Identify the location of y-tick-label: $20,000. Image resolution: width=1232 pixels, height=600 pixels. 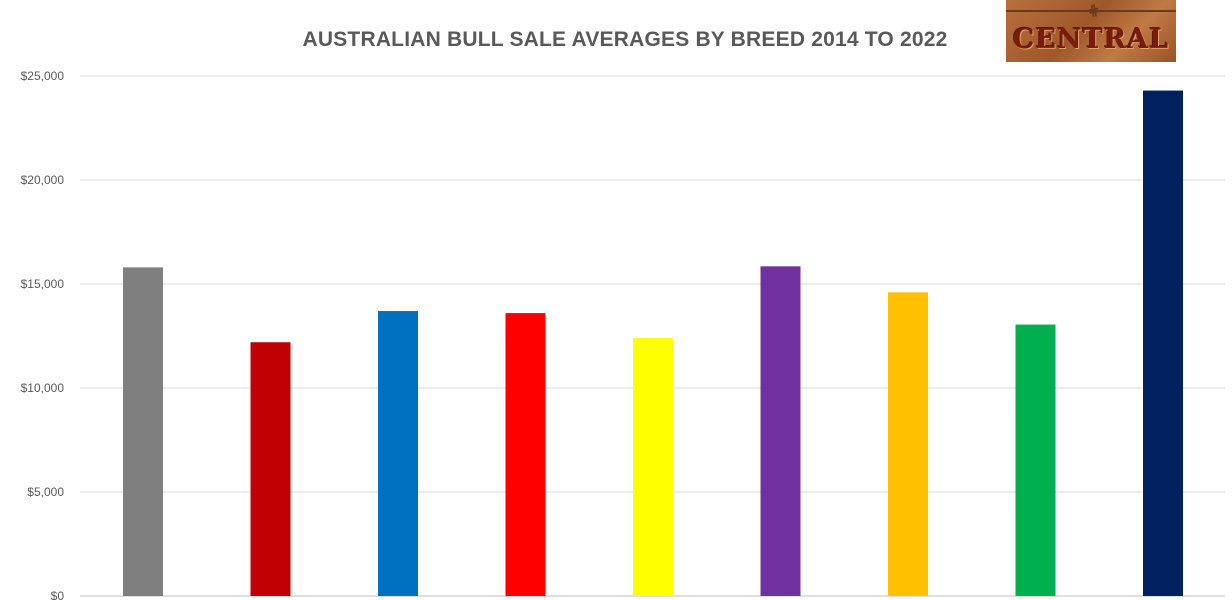
(43, 180).